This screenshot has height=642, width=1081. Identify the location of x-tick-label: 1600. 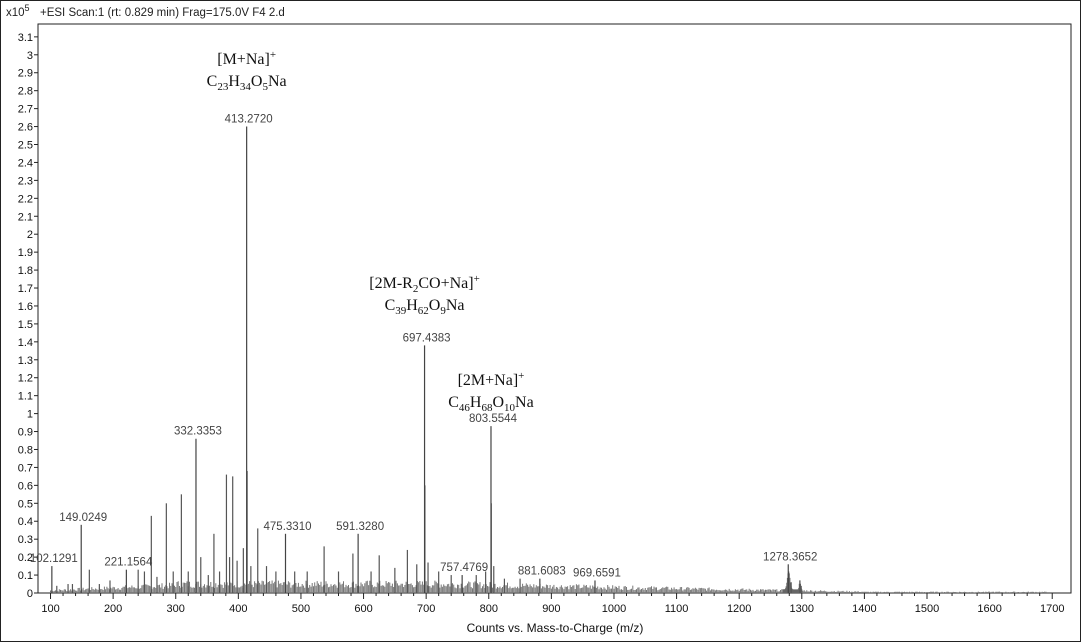
(989, 609).